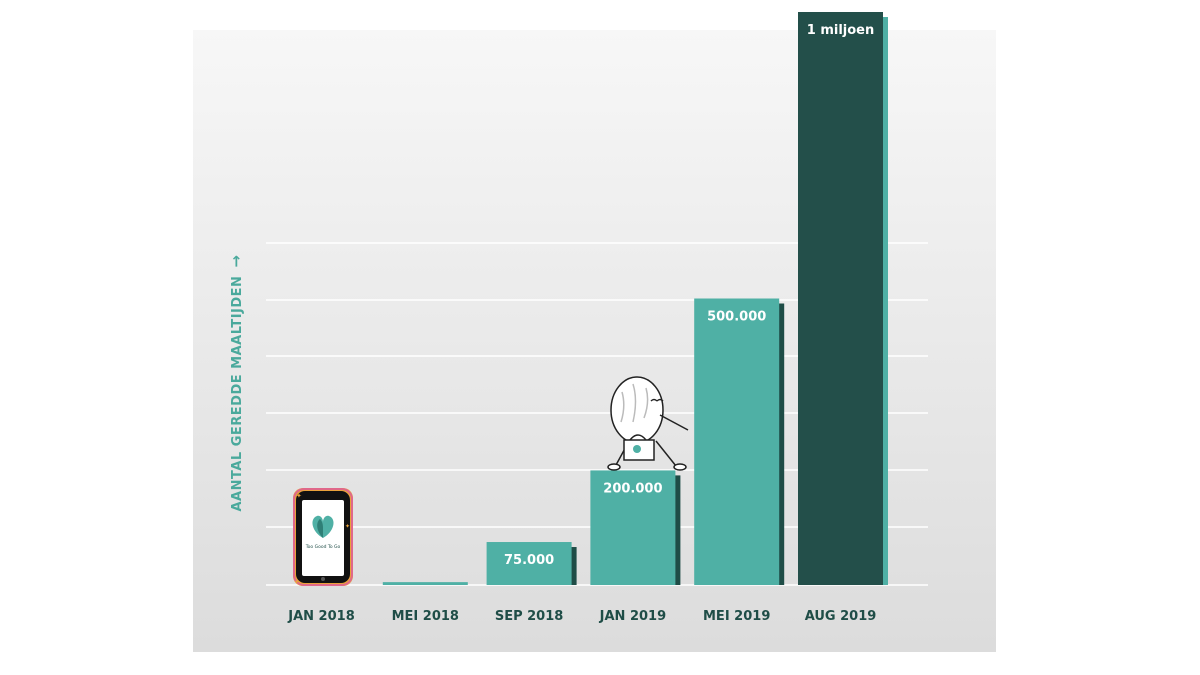 The image size is (1200, 675). I want to click on y-axis-label: AANTAL GEREDDE MAALTIJDEN →, so click(236, 382).